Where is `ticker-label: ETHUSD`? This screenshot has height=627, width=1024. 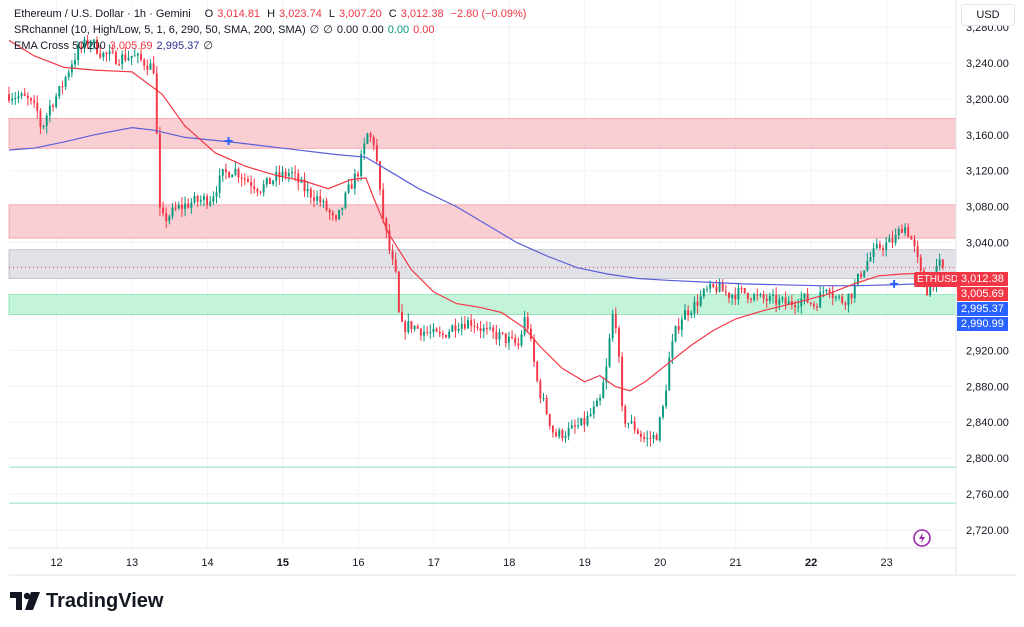
ticker-label: ETHUSD is located at coordinates (938, 279).